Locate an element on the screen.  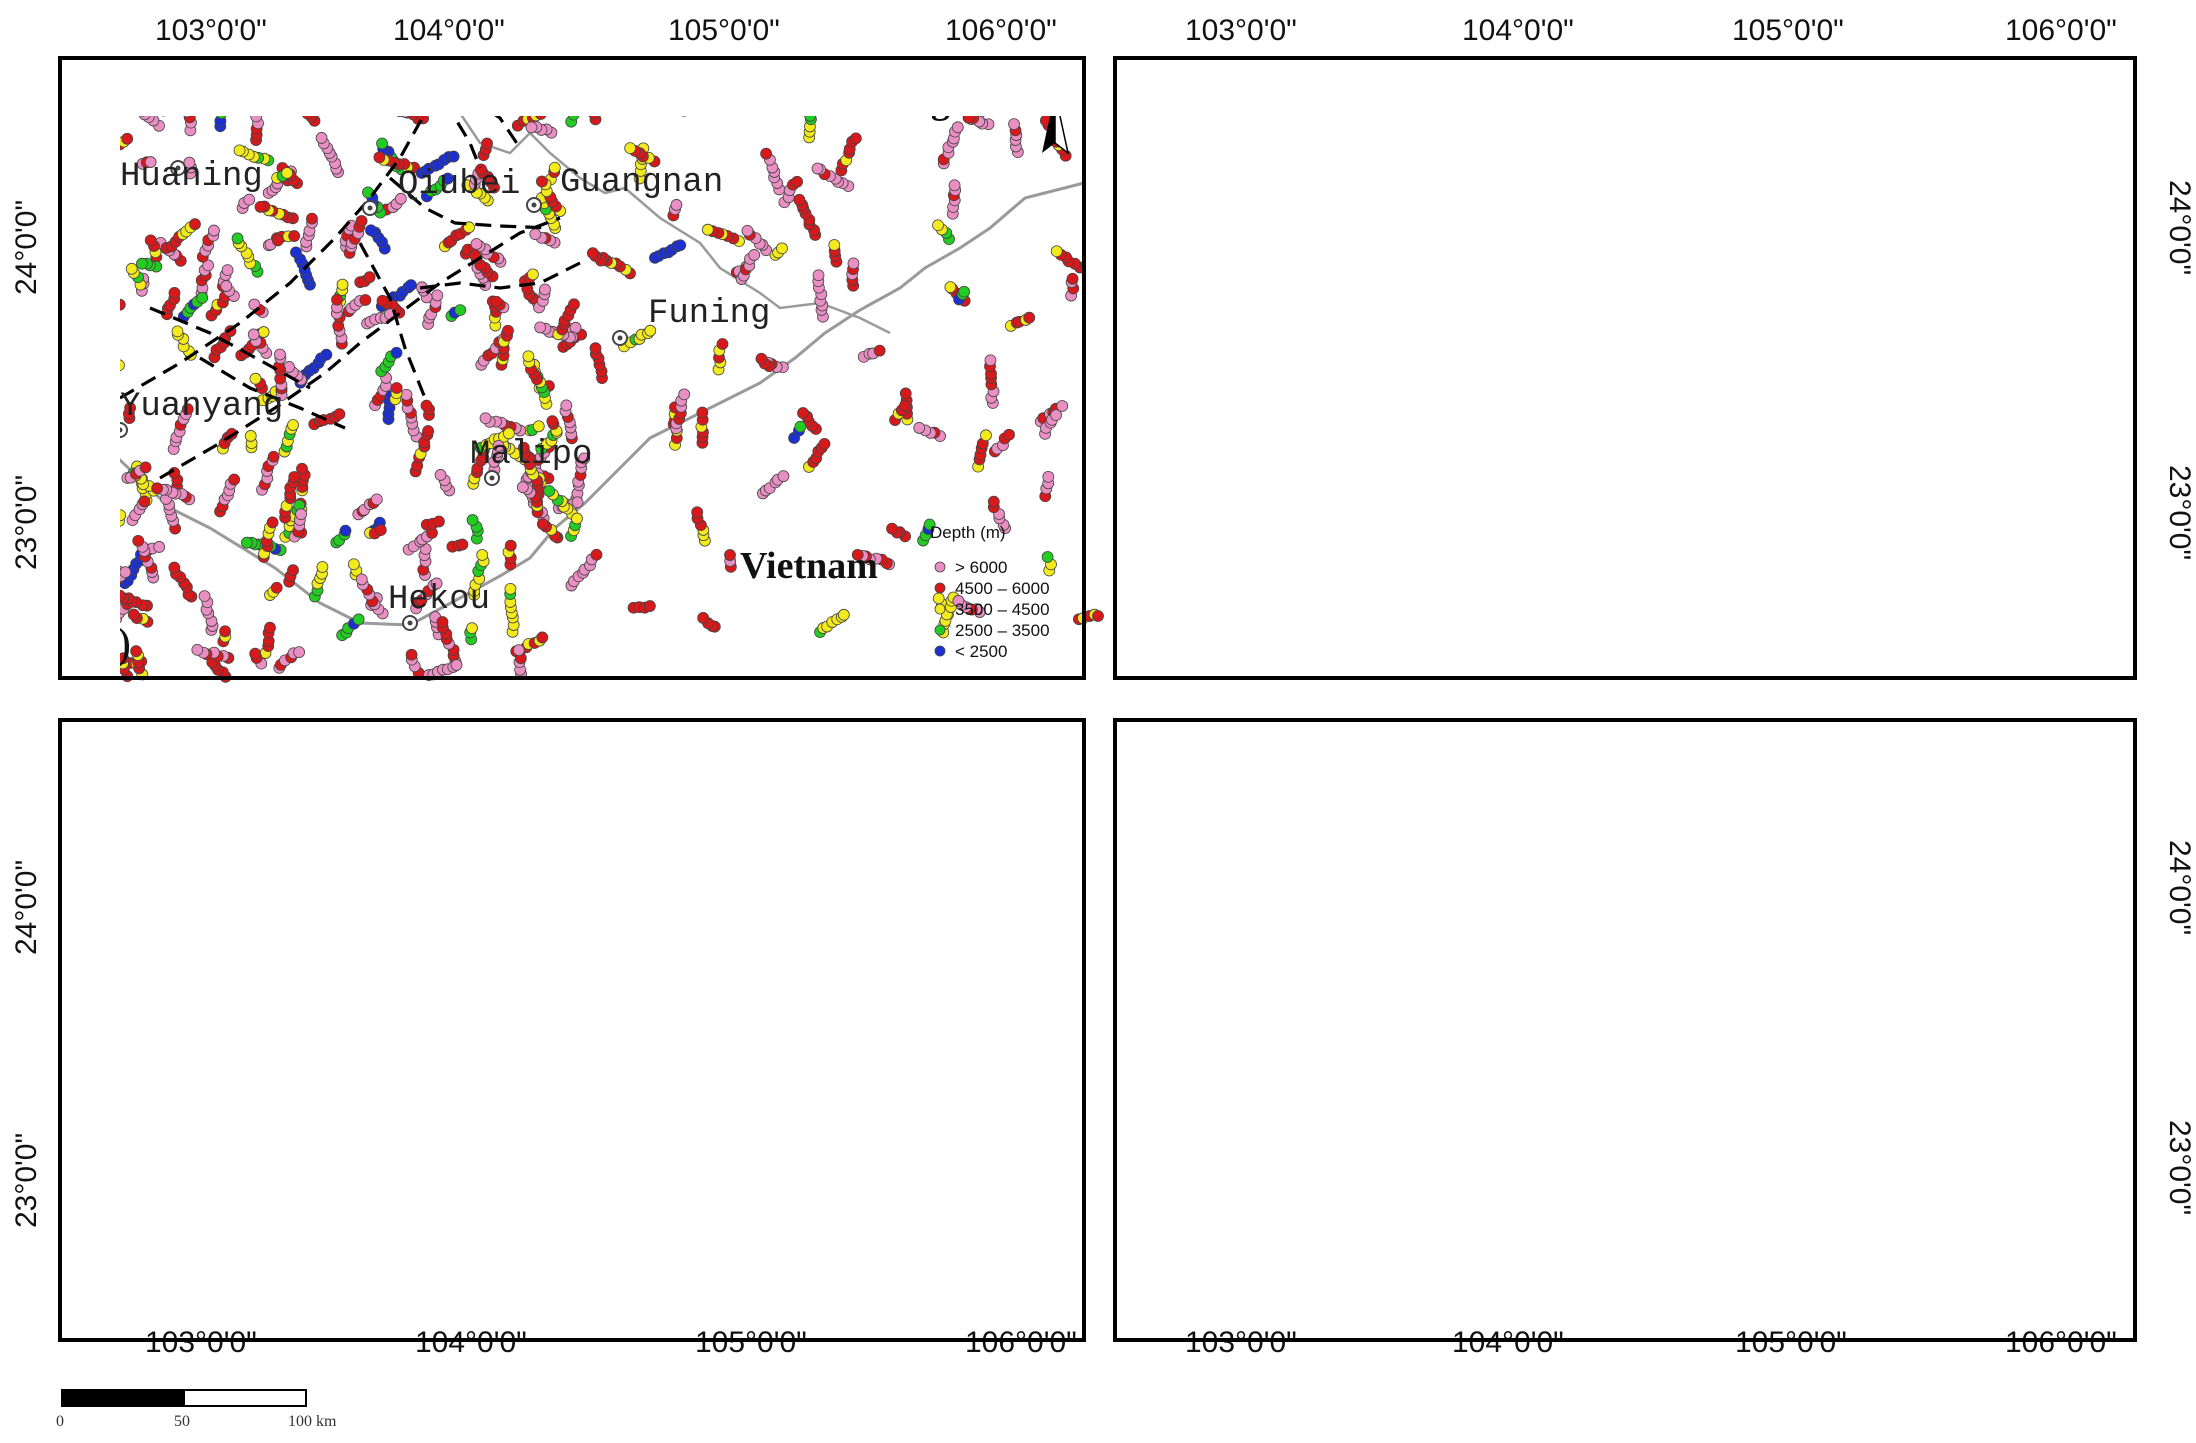
north-arrow-left is located at coordinates (2099, 123).